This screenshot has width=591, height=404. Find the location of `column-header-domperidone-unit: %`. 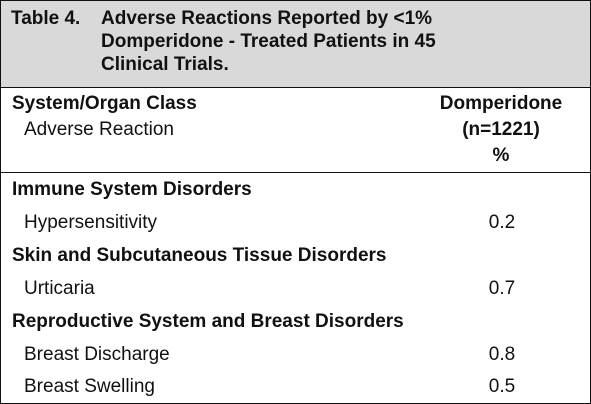

column-header-domperidone-unit: % is located at coordinates (501, 155).